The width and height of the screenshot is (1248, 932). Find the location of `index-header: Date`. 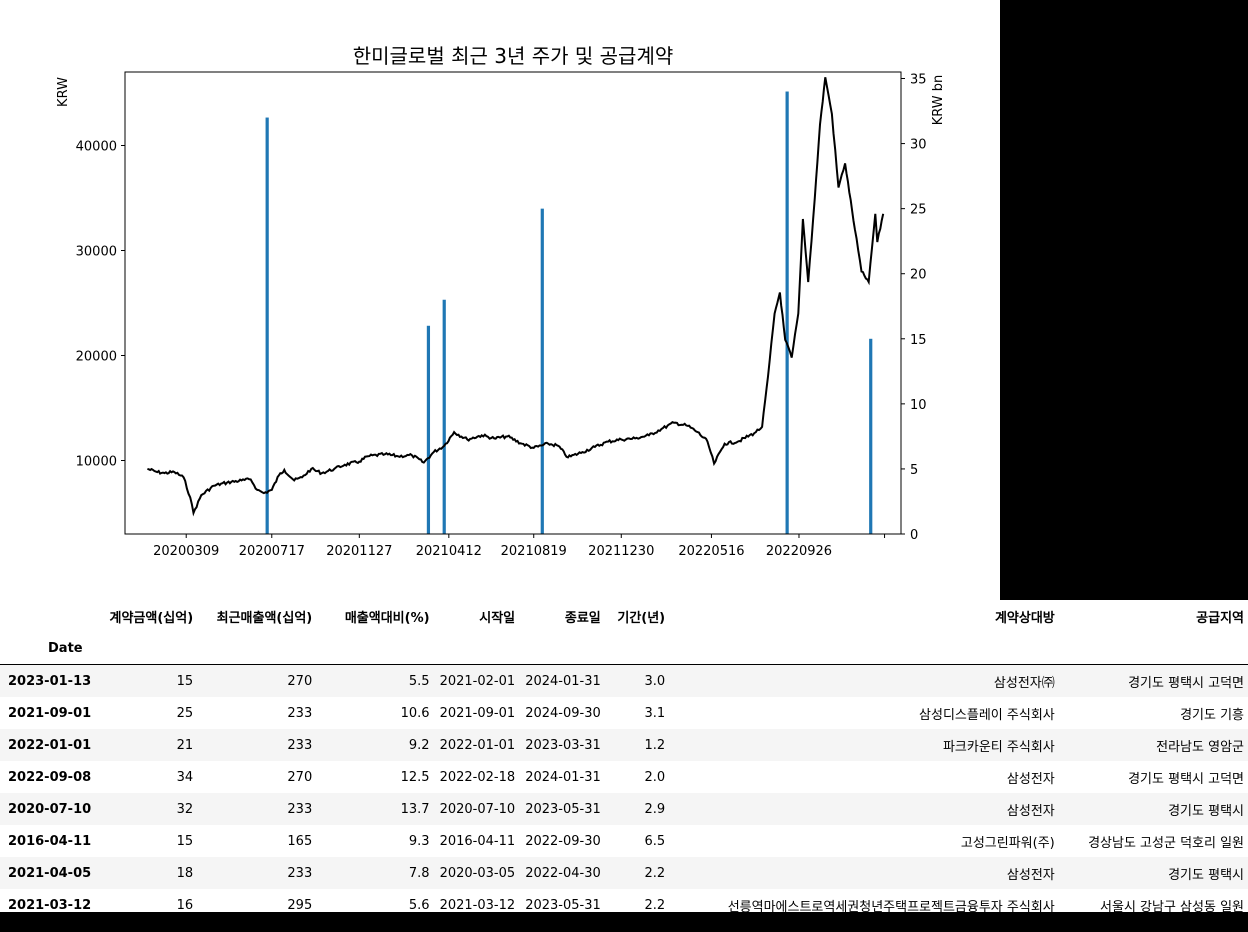

index-header: Date is located at coordinates (624, 648).